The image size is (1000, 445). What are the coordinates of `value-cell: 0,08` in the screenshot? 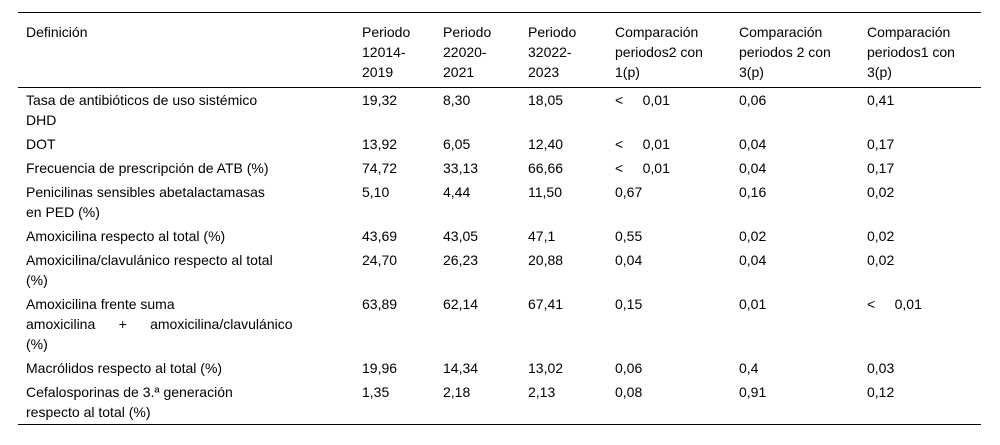 It's located at (629, 392).